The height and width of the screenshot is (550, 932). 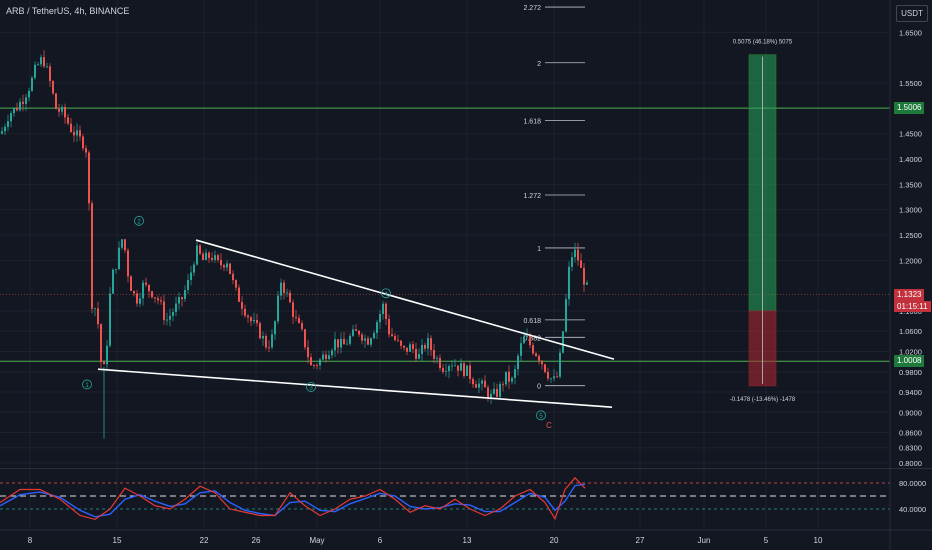 What do you see at coordinates (909, 361) in the screenshot?
I see `level-price-tag: 1.0008` at bounding box center [909, 361].